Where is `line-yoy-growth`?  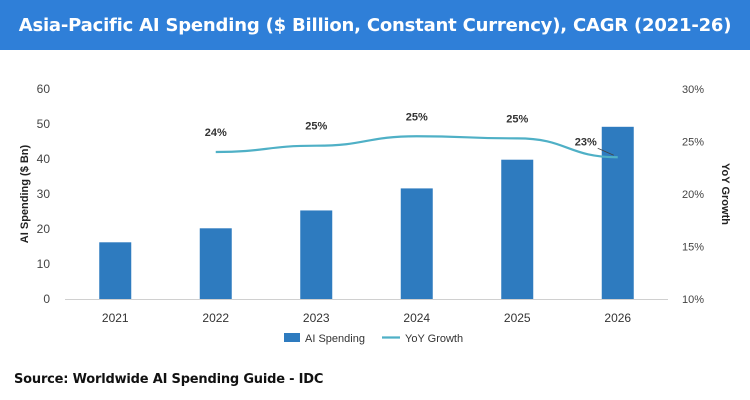 line-yoy-growth is located at coordinates (416, 147).